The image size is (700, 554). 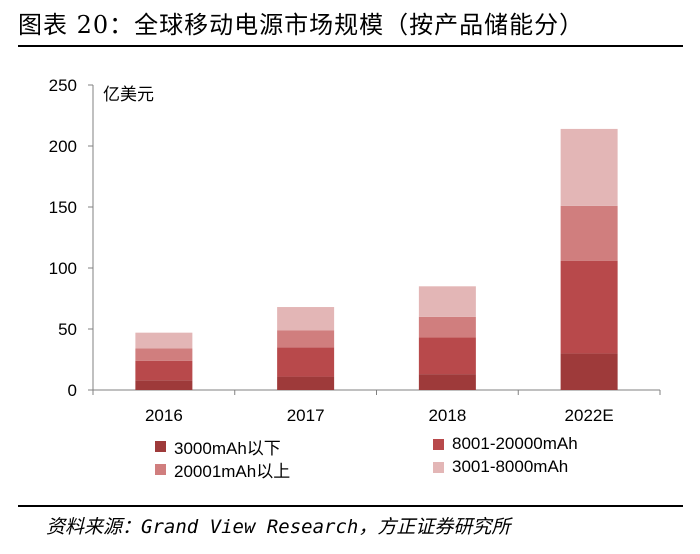 I want to click on y-tick-label: 250, so click(x=63, y=85).